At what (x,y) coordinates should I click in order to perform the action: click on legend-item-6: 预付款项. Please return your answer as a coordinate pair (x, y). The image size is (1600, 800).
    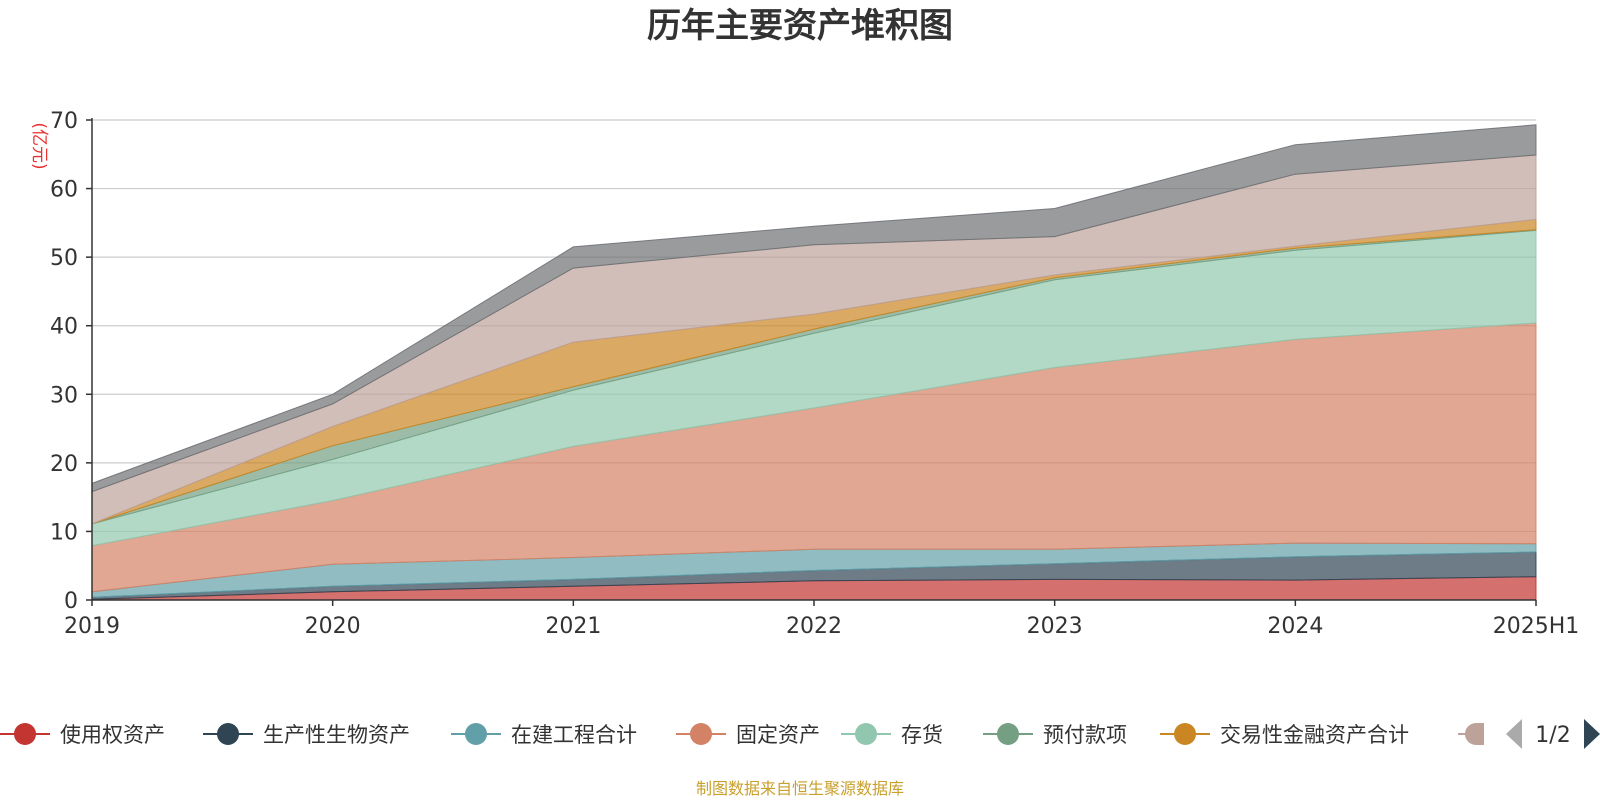
    Looking at the image, I should click on (1055, 735).